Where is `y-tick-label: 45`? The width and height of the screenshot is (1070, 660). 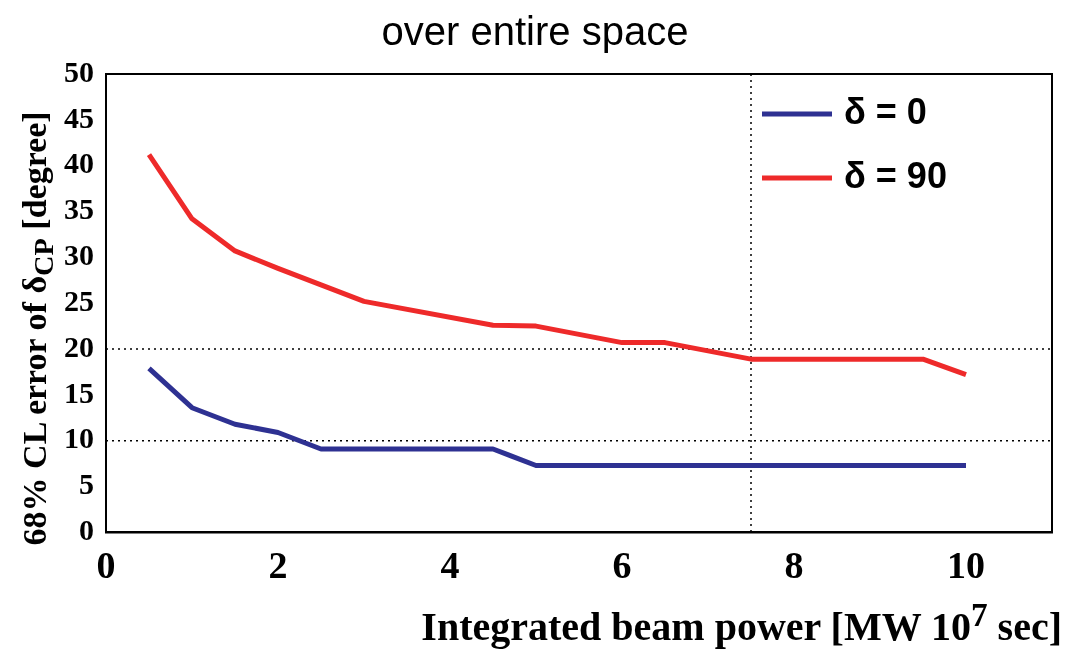 y-tick-label: 45 is located at coordinates (79, 117).